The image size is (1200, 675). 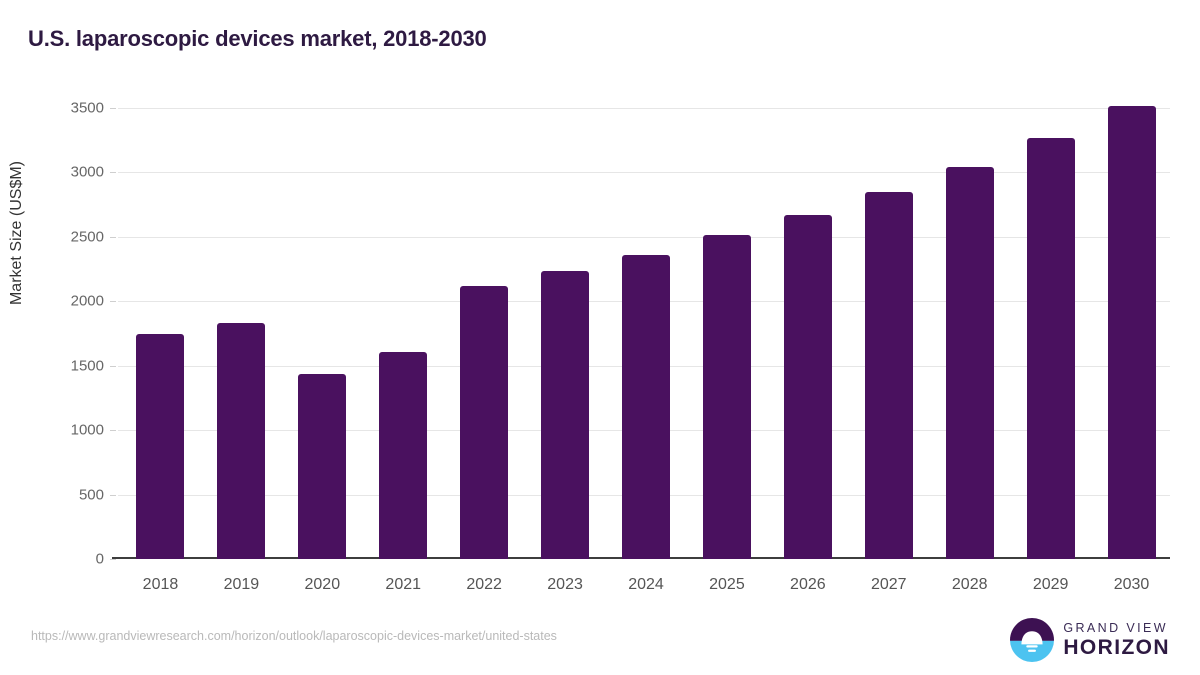 I want to click on x-axis-tick-label: 2019, so click(x=241, y=584).